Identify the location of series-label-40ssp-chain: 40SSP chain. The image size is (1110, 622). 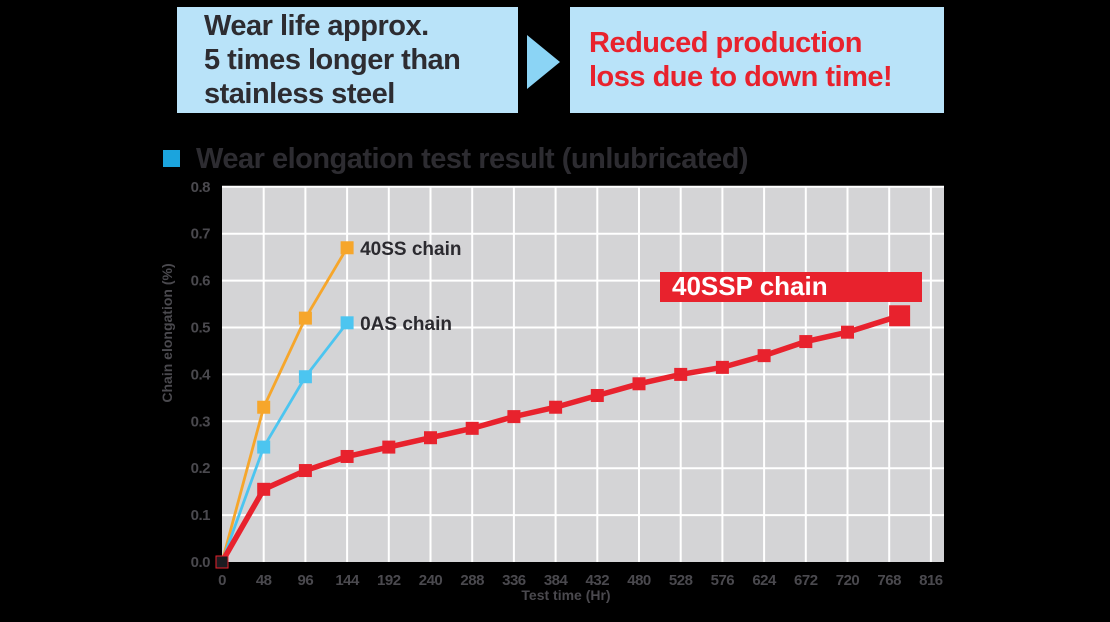
(750, 286).